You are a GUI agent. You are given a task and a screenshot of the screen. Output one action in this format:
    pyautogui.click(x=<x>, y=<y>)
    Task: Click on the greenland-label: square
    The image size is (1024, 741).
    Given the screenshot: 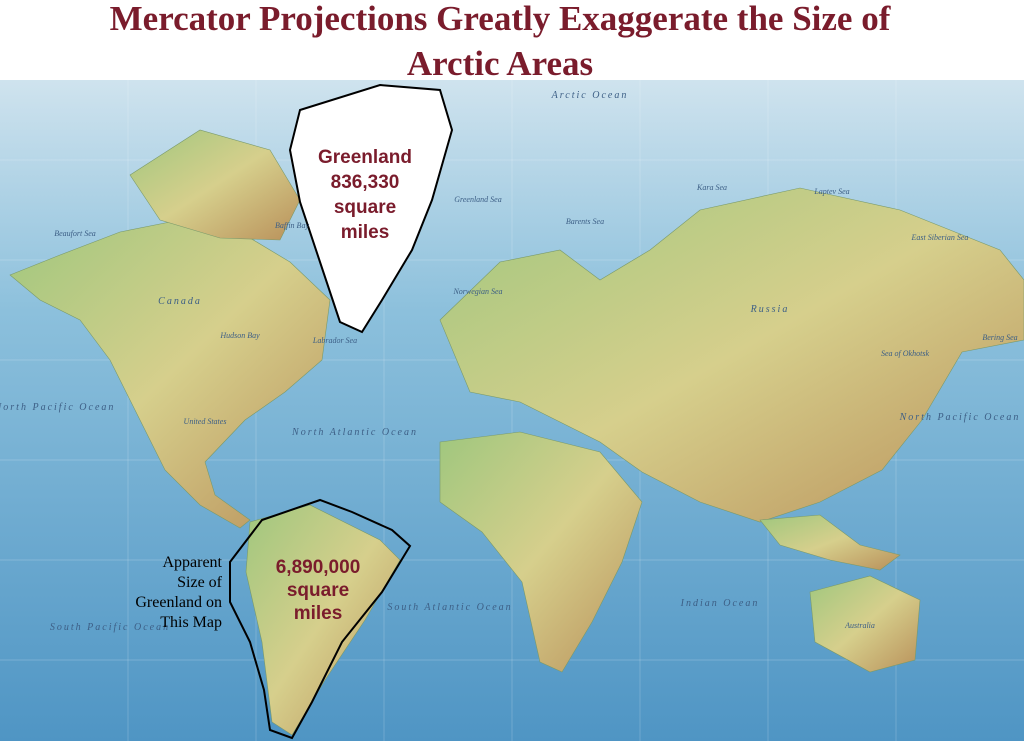 What is the action you would take?
    pyautogui.click(x=365, y=207)
    